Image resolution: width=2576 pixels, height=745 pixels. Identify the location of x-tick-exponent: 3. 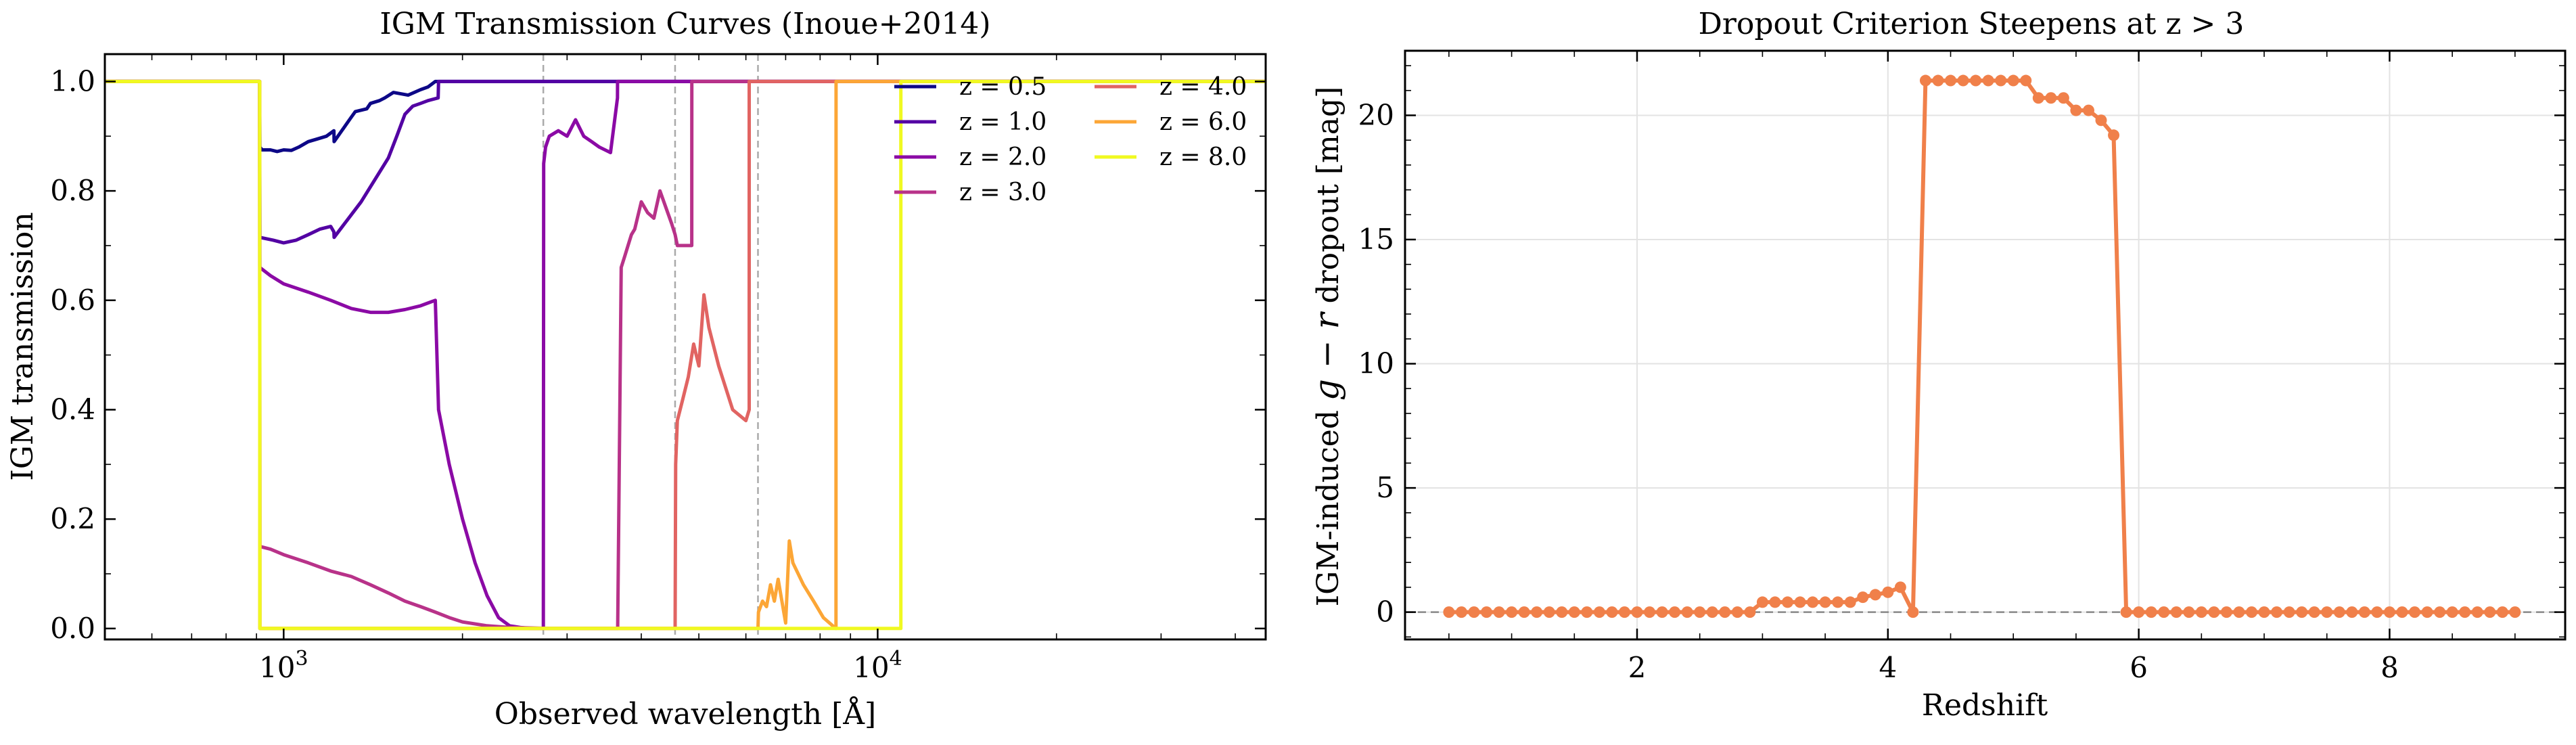
(302, 659).